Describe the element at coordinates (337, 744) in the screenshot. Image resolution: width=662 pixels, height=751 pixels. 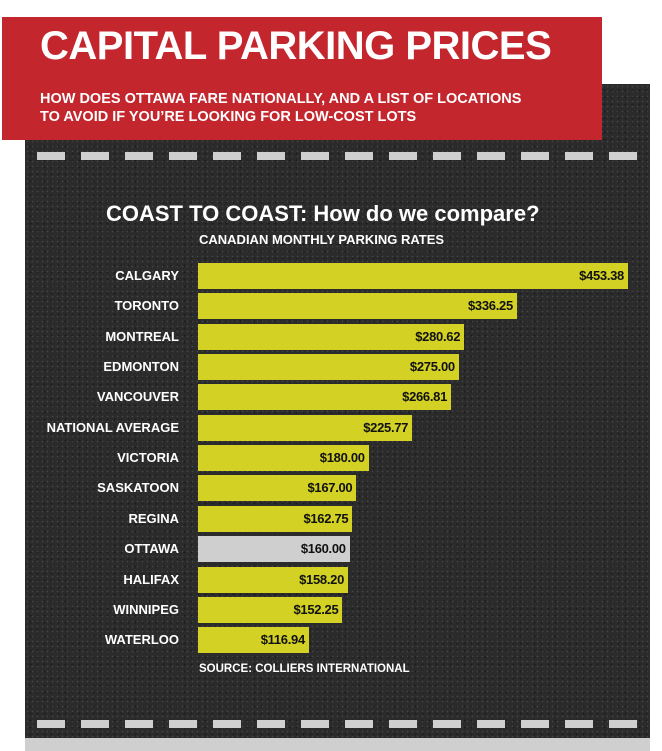
I see `road-edge-strip` at that location.